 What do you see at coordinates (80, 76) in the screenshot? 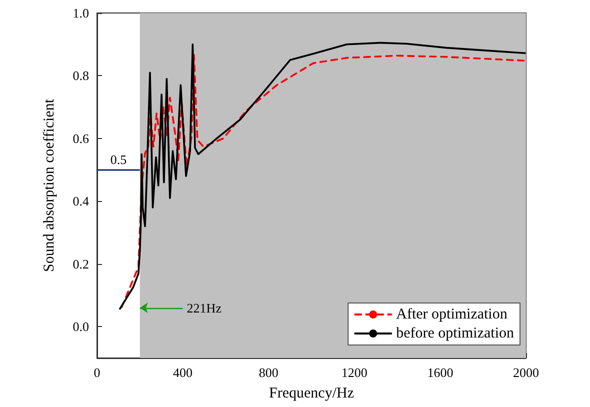
I see `y-tick-label: 0.8` at bounding box center [80, 76].